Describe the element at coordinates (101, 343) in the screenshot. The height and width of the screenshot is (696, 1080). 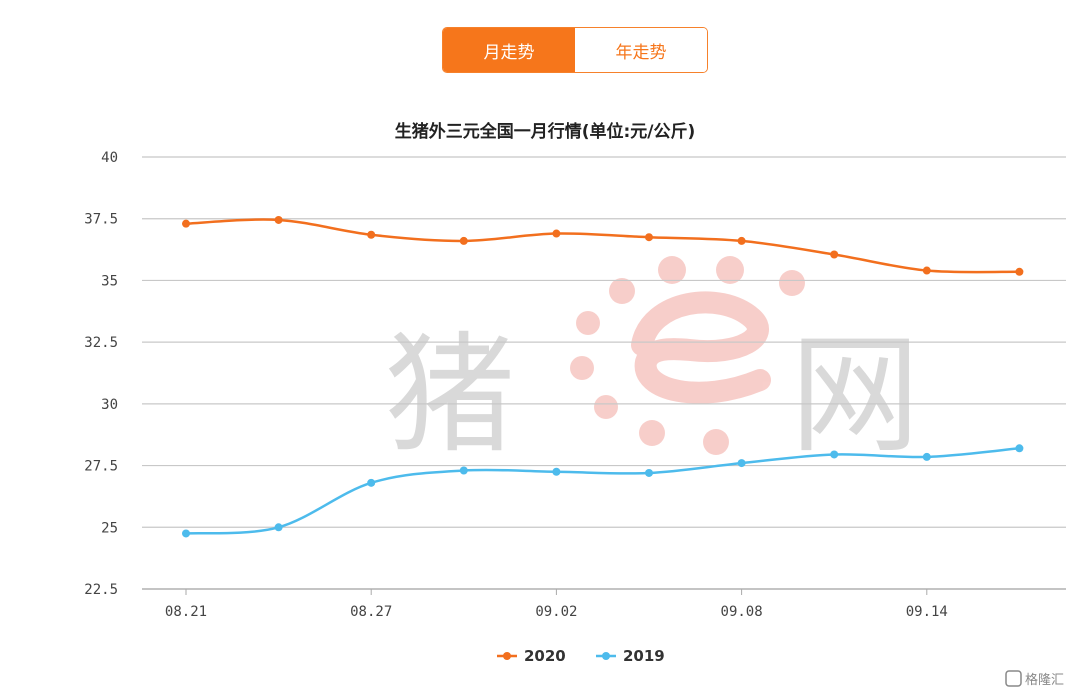
I see `y-tick-label: 32.5` at that location.